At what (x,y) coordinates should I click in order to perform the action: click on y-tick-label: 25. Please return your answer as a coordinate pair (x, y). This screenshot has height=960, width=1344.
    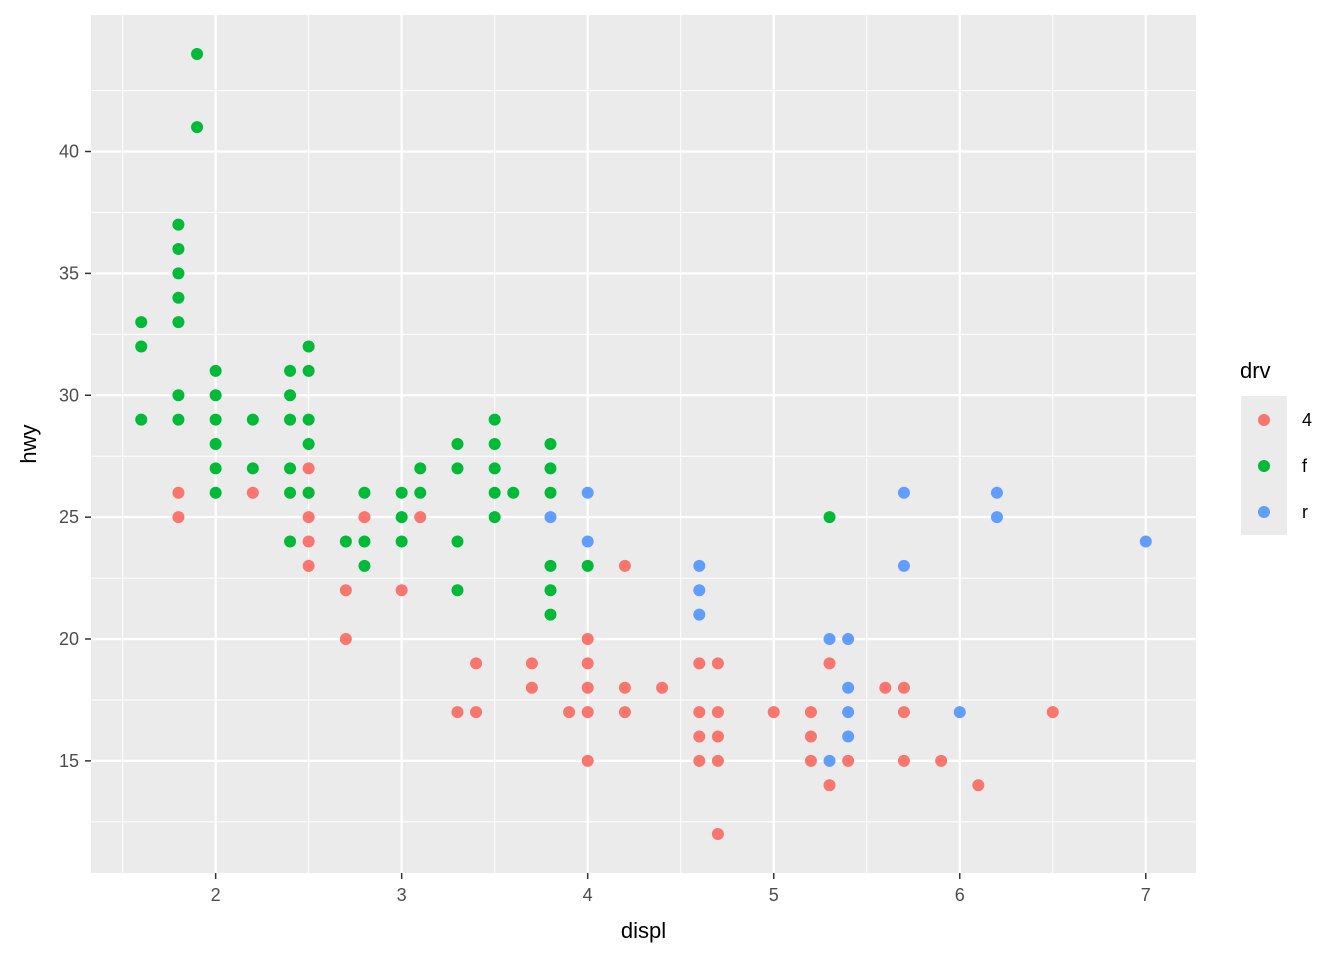
    Looking at the image, I should click on (69, 517).